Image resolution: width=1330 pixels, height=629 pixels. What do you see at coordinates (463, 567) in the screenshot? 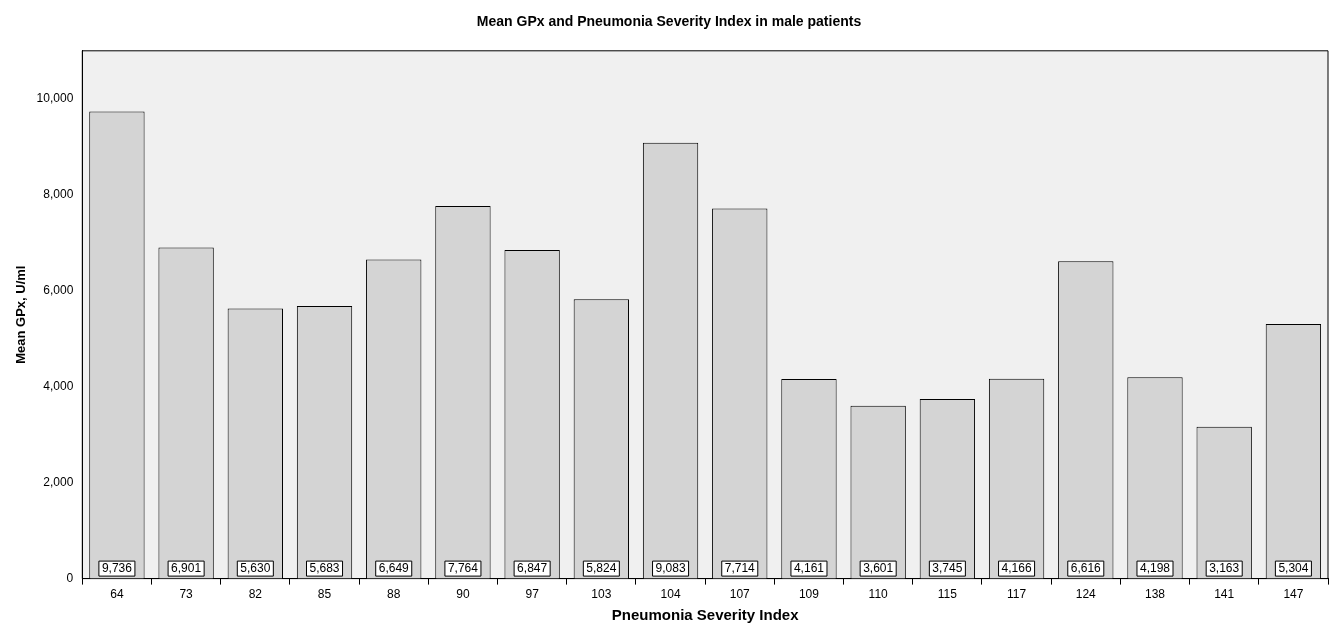
I see `data-label: 7,764` at bounding box center [463, 567].